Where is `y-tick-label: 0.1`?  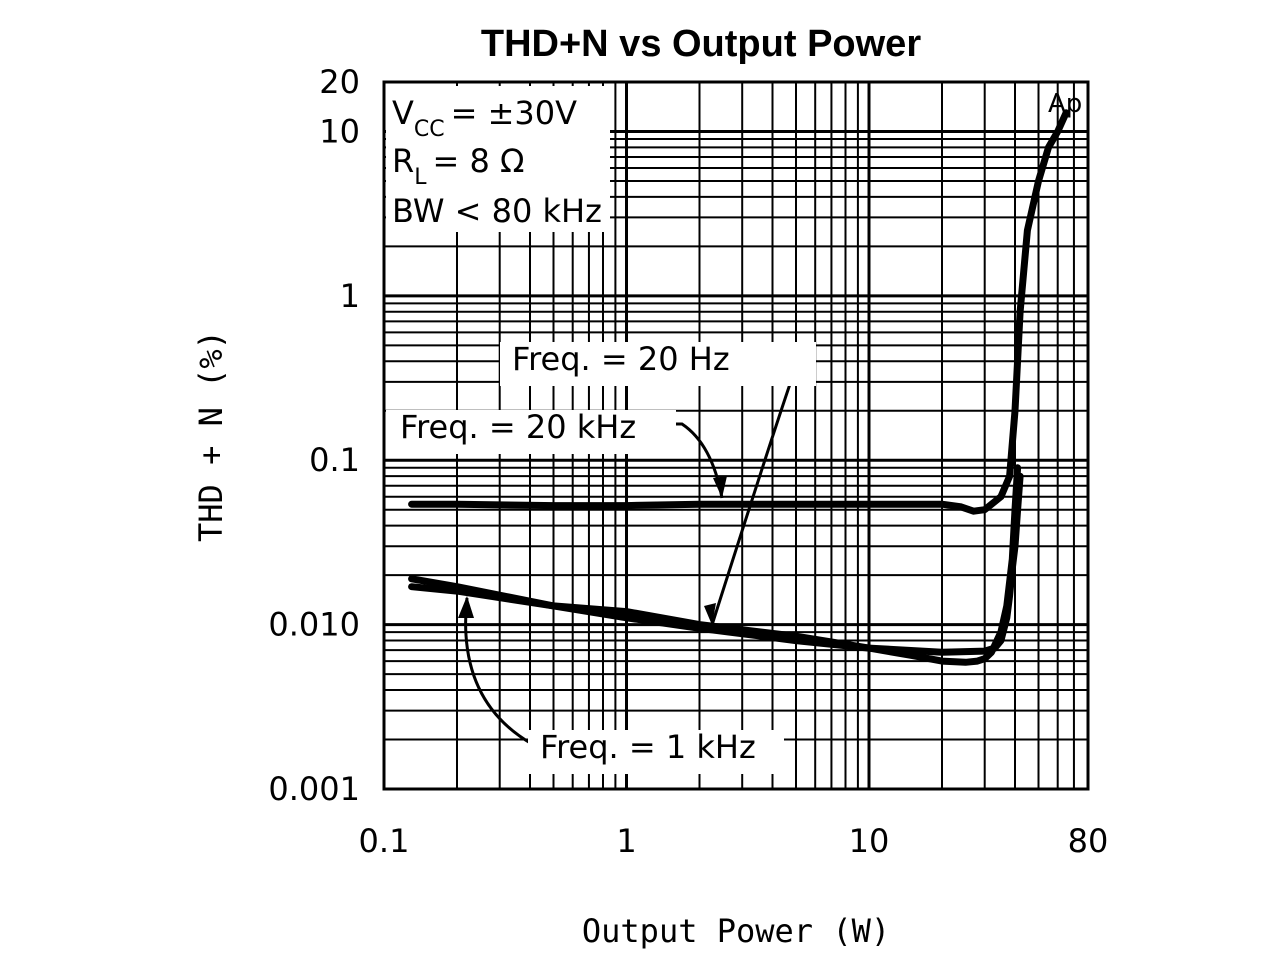 y-tick-label: 0.1 is located at coordinates (334, 460).